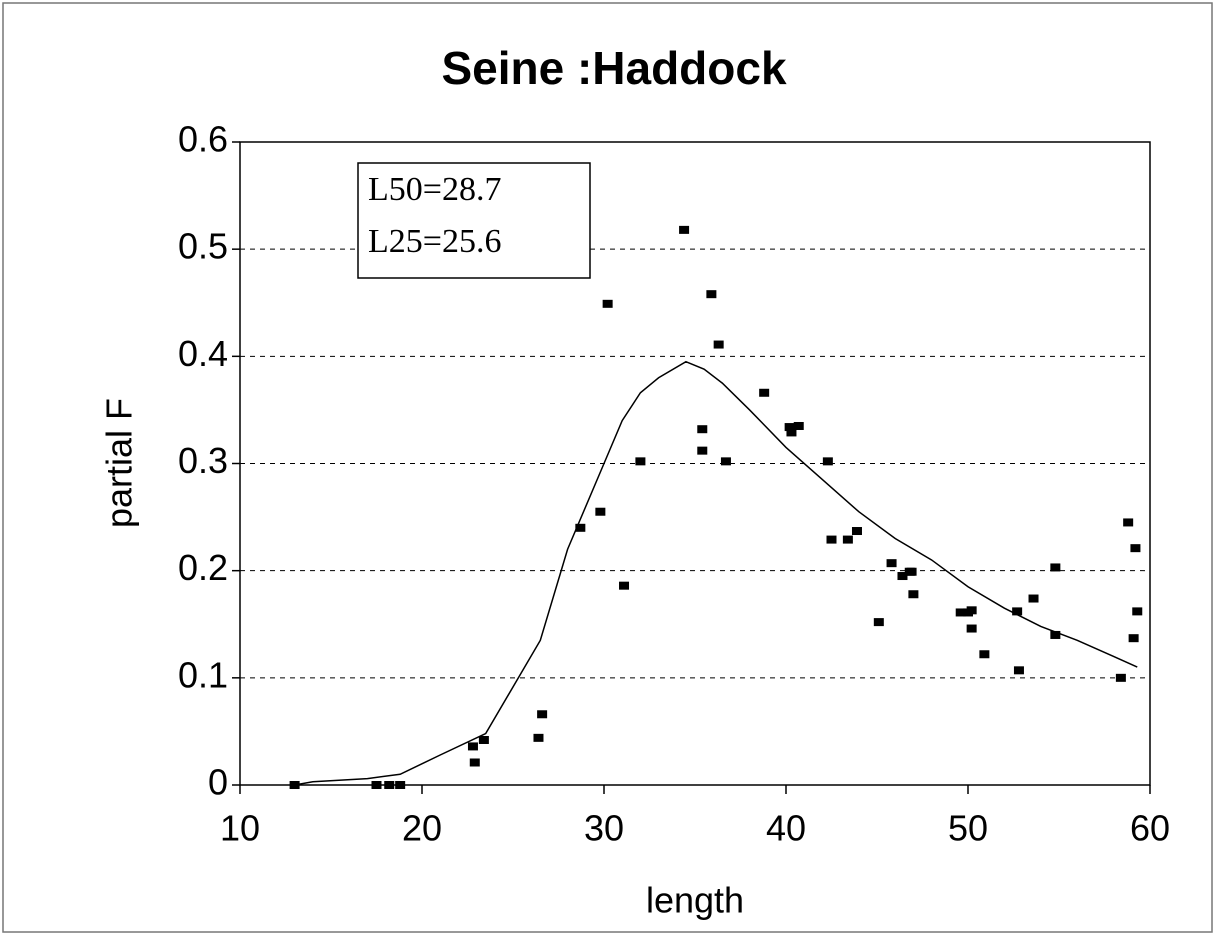  What do you see at coordinates (203, 139) in the screenshot?
I see `y-tick-label: 0.6` at bounding box center [203, 139].